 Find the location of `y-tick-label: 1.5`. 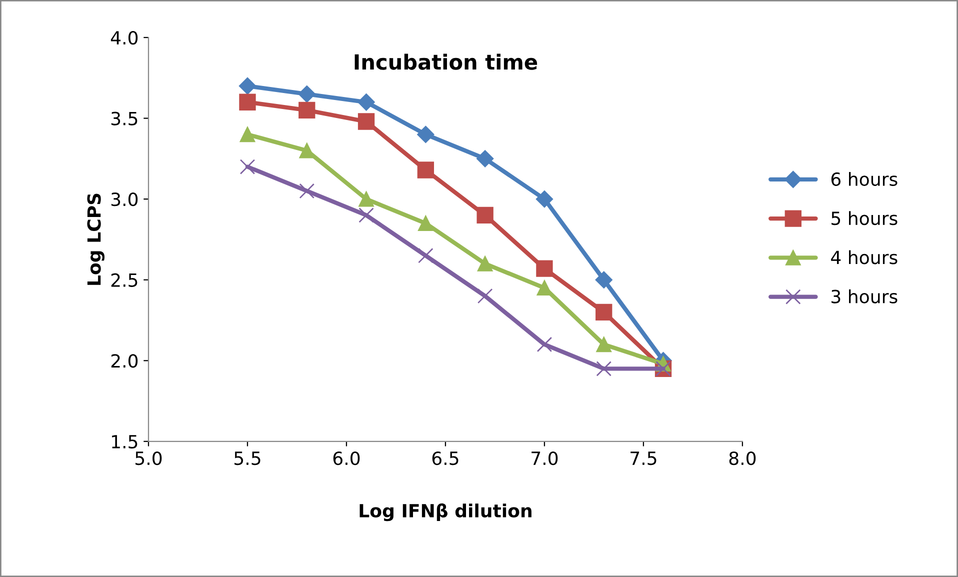

y-tick-label: 1.5 is located at coordinates (125, 442).